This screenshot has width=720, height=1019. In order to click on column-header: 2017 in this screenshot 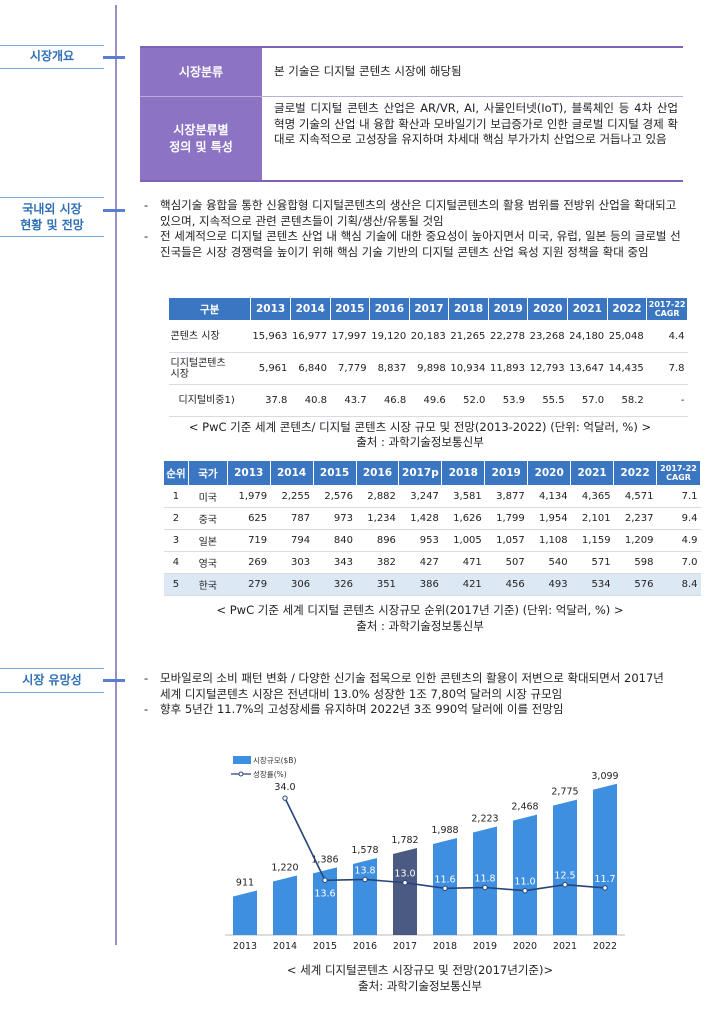, I will do `click(429, 309)`.